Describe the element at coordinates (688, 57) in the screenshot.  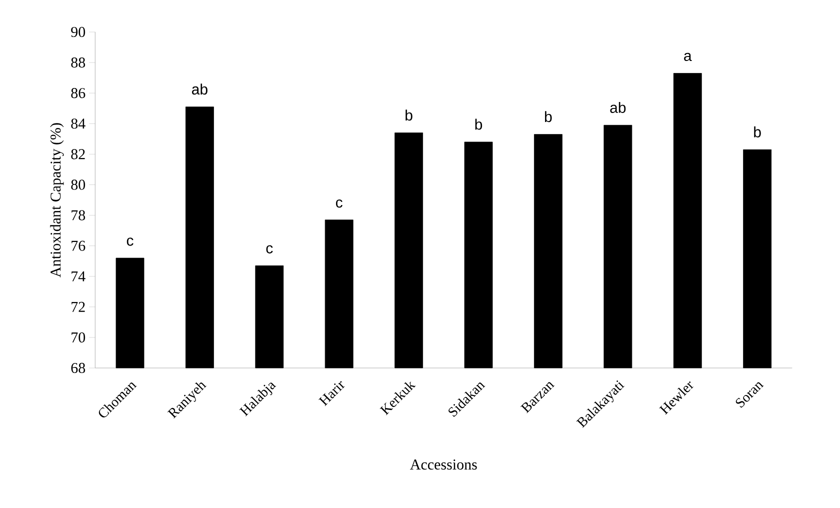
I see `annotation: a` at that location.